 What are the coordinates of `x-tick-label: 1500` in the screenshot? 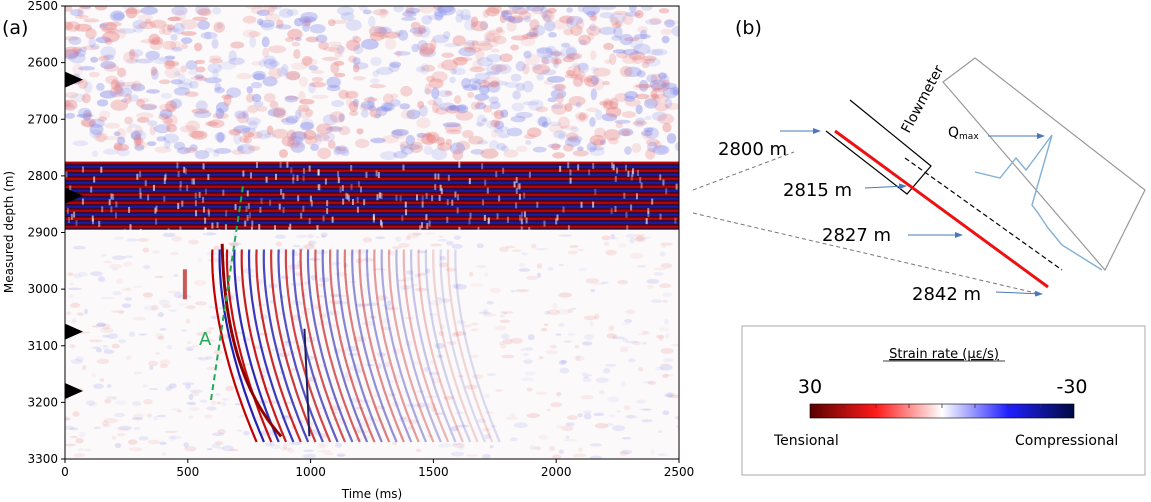 It's located at (433, 472).